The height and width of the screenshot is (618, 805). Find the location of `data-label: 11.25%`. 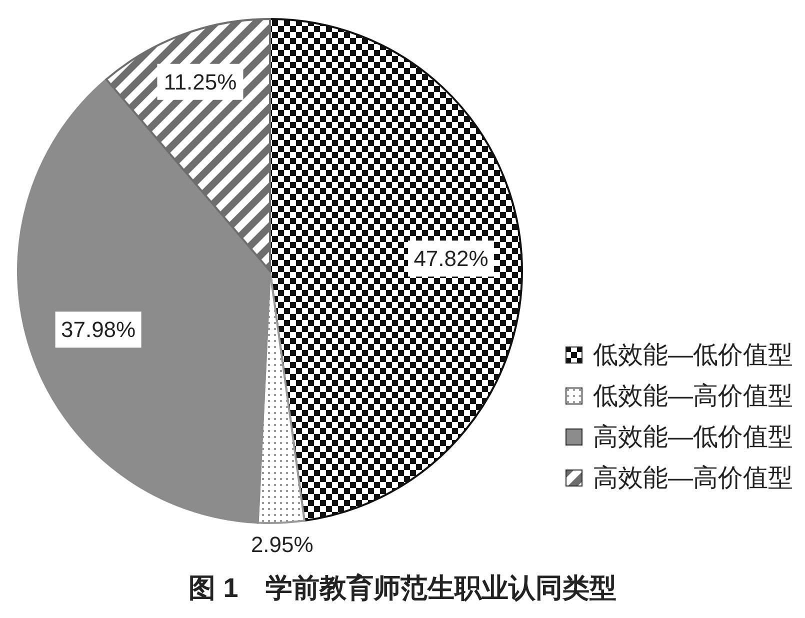

data-label: 11.25% is located at coordinates (200, 81).